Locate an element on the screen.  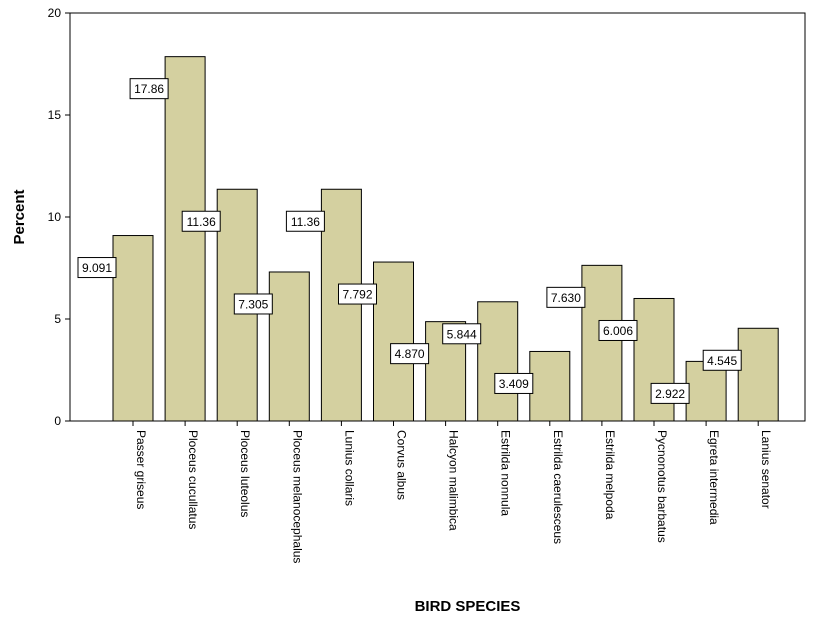
x-tick-label: Estrilda nonnula is located at coordinates (506, 473).